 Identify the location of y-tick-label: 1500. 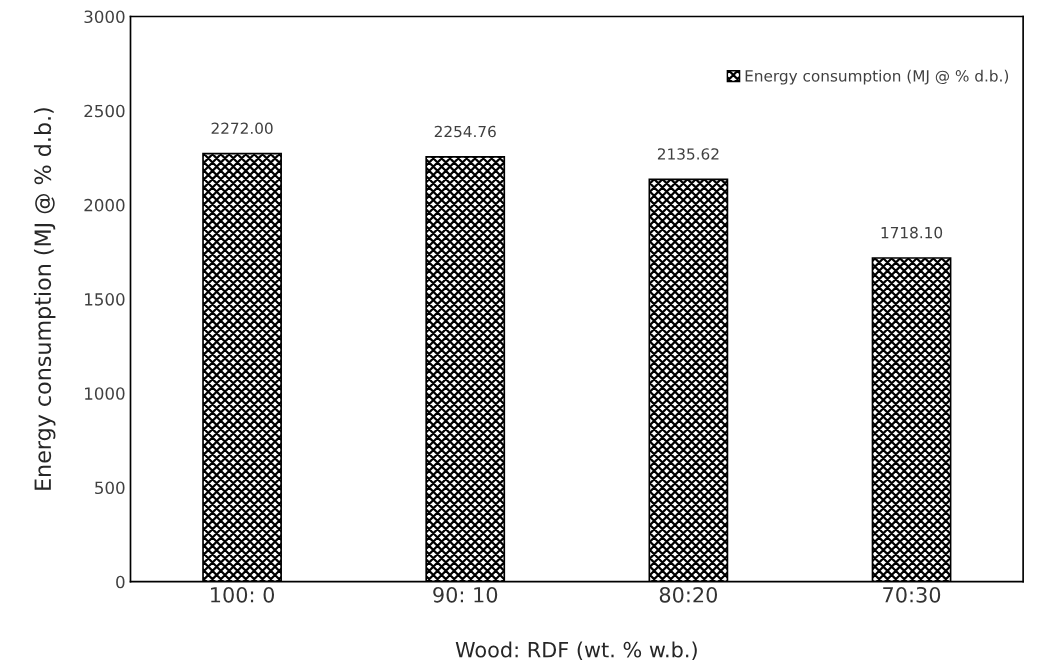
(105, 299).